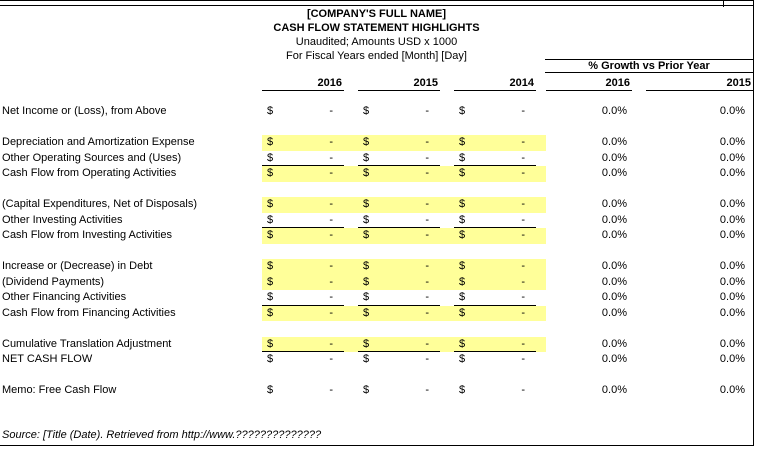  Describe the element at coordinates (98, 142) in the screenshot. I see `row-label-cell: Depreciation and Amortization Expense` at that location.